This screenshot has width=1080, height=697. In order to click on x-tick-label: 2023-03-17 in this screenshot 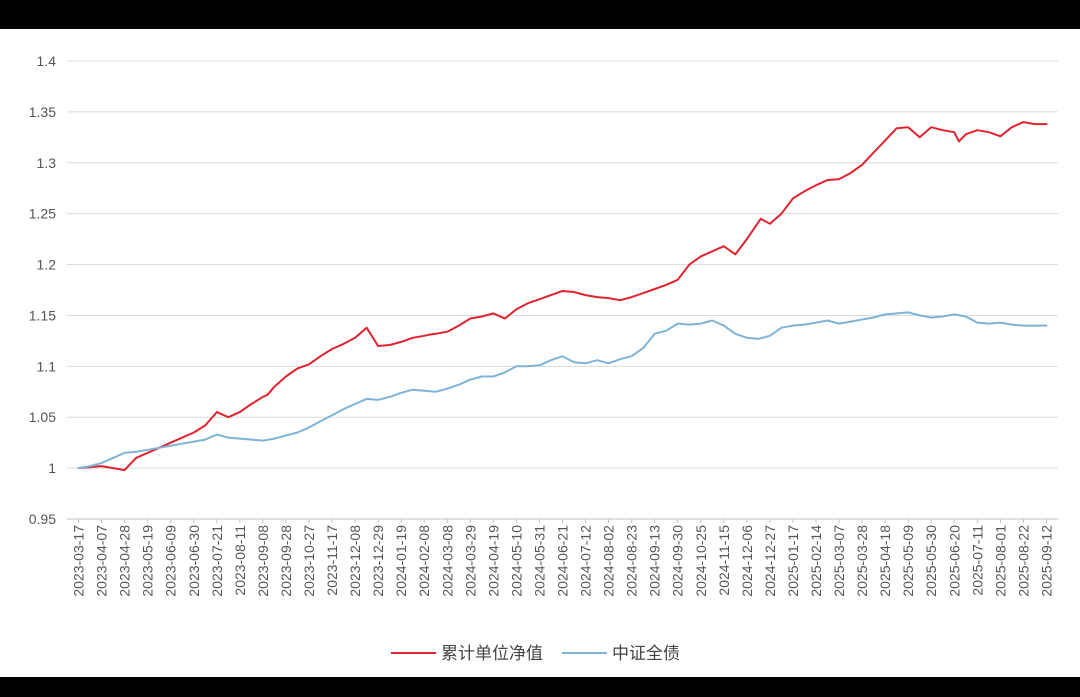, I will do `click(79, 561)`.